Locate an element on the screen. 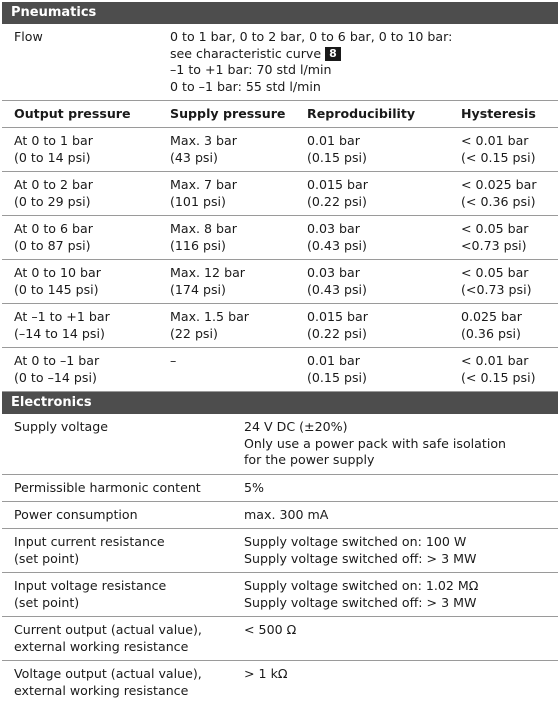 The image size is (559, 722). reproducibility-line: 0.03 bar is located at coordinates (333, 272).